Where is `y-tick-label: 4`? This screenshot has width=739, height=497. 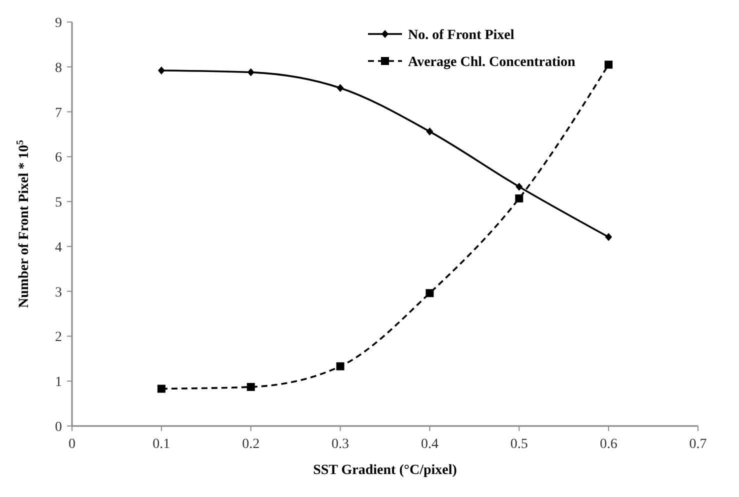 y-tick-label: 4 is located at coordinates (58, 248).